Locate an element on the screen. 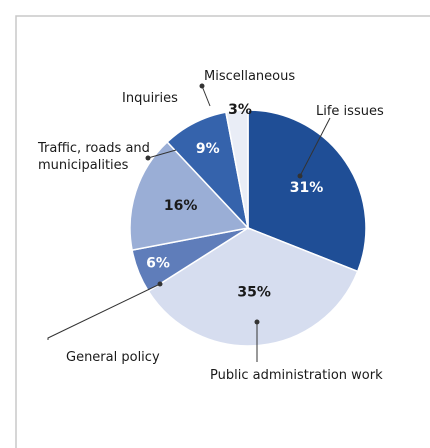 The width and height of the screenshot is (430, 448). category-label: Public administration work is located at coordinates (296, 375).